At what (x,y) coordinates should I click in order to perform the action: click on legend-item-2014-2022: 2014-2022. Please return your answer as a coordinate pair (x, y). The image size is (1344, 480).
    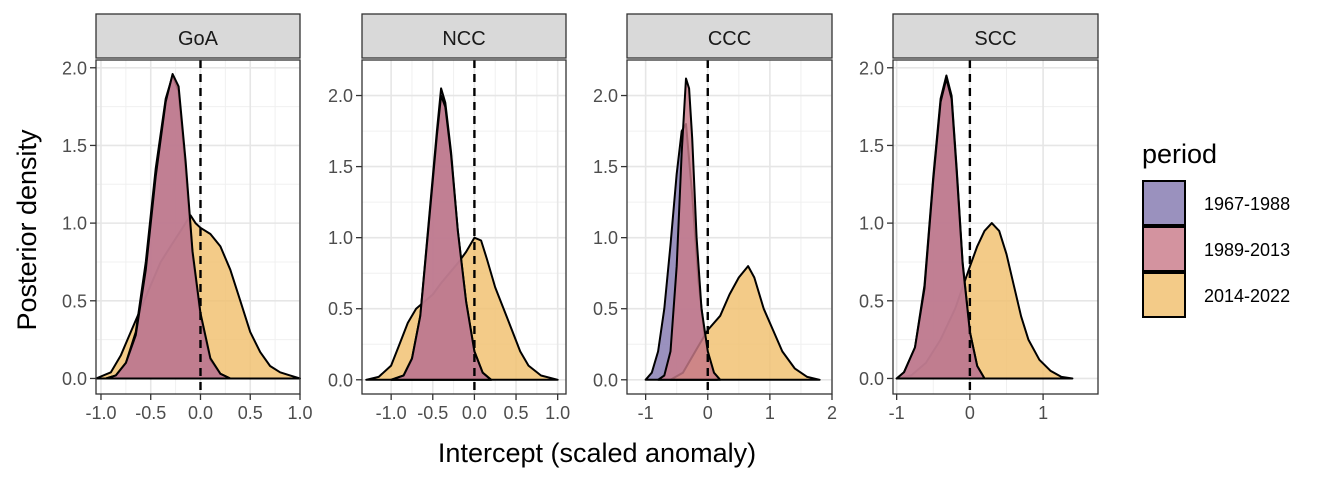
    Looking at the image, I should click on (1216, 295).